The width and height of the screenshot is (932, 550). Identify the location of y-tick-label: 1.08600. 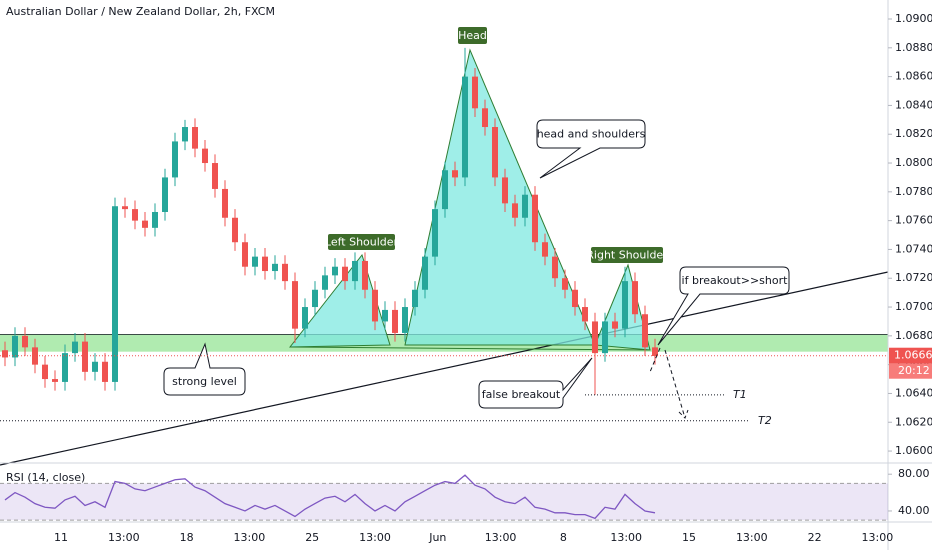
(913, 76).